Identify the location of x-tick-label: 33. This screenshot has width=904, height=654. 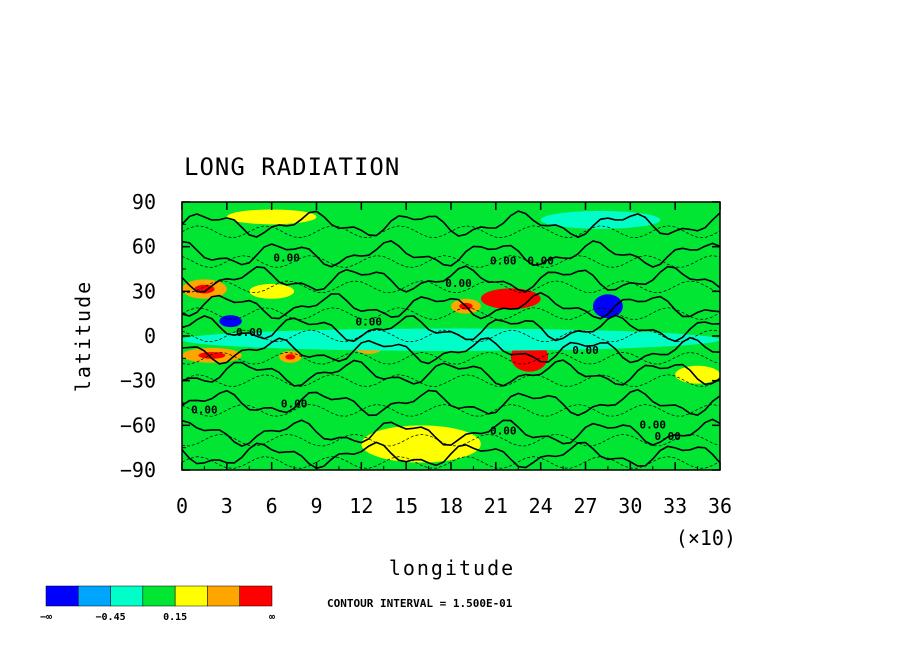
(675, 506).